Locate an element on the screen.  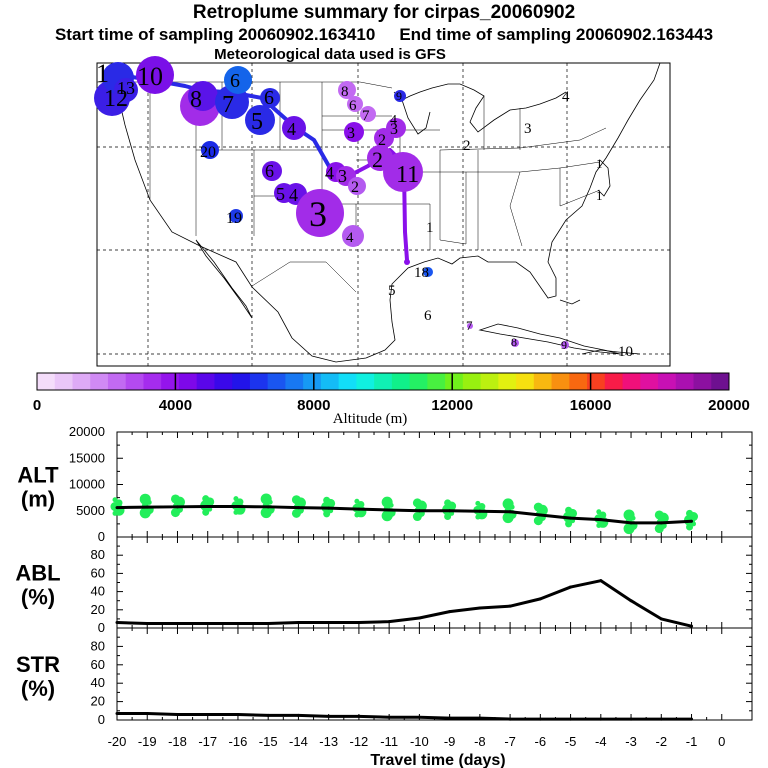
x-tick-label: -16 is located at coordinates (238, 741).